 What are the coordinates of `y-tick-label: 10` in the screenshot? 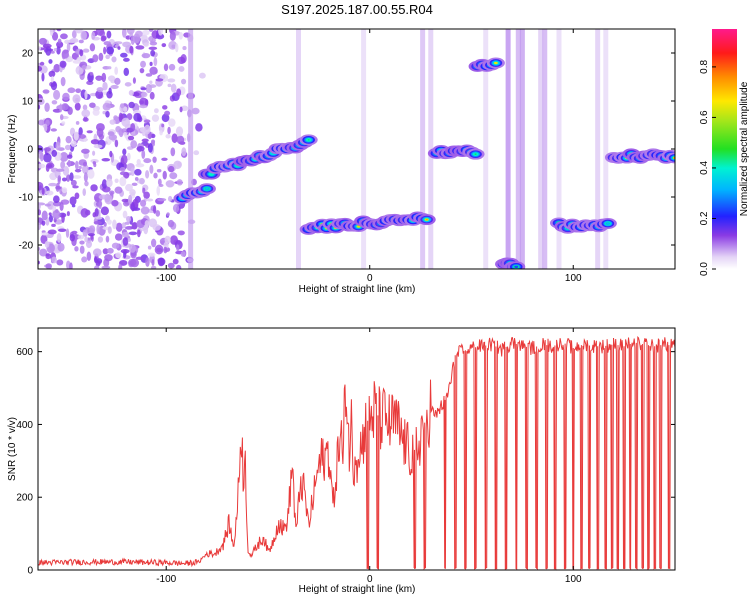 It's located at (28, 102).